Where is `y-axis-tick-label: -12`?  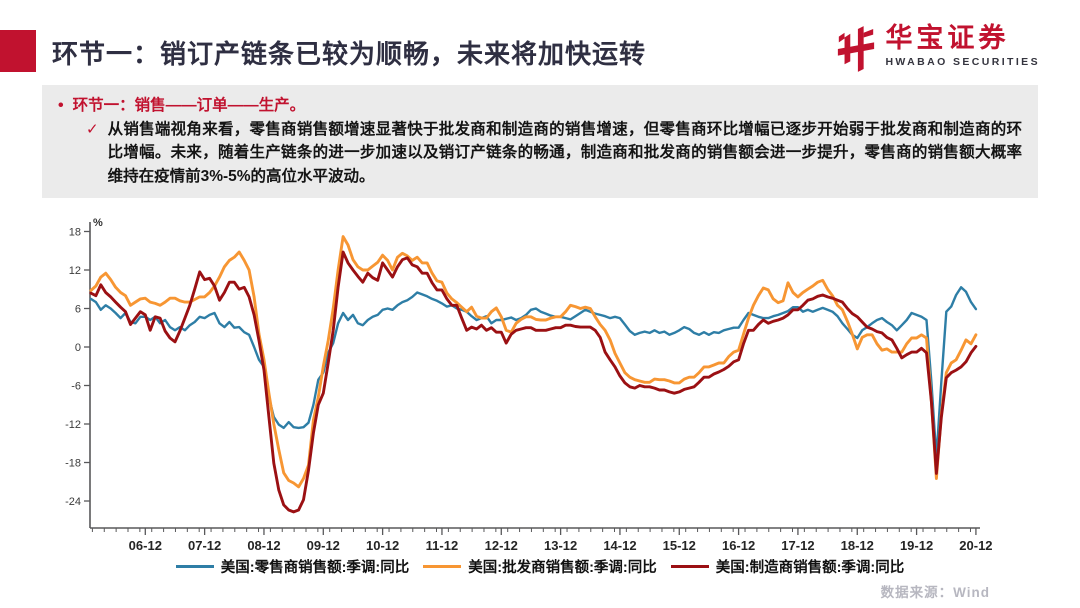 y-axis-tick-label: -12 is located at coordinates (73, 425).